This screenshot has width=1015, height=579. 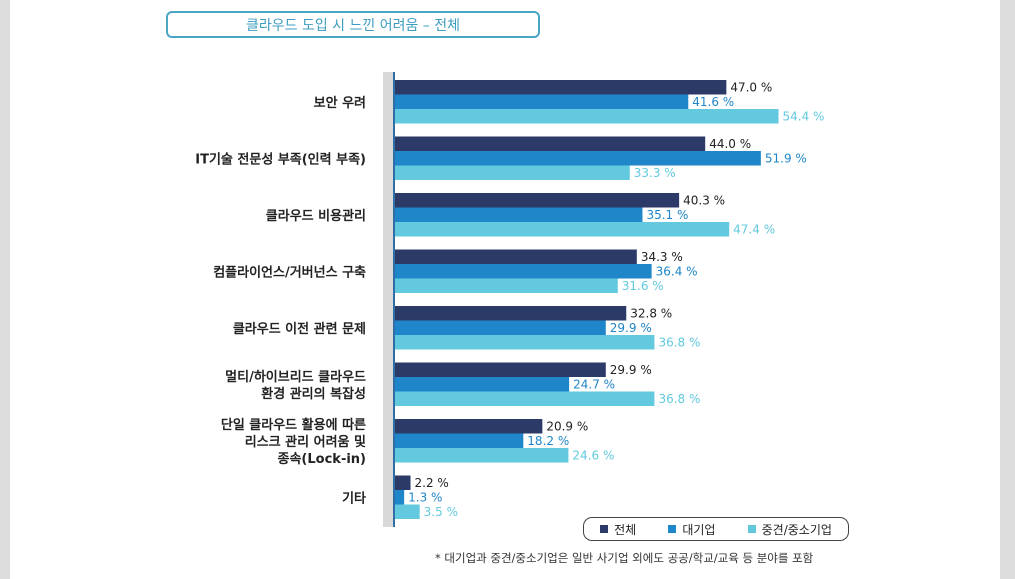 I want to click on data-label: 32.8 %, so click(x=651, y=313).